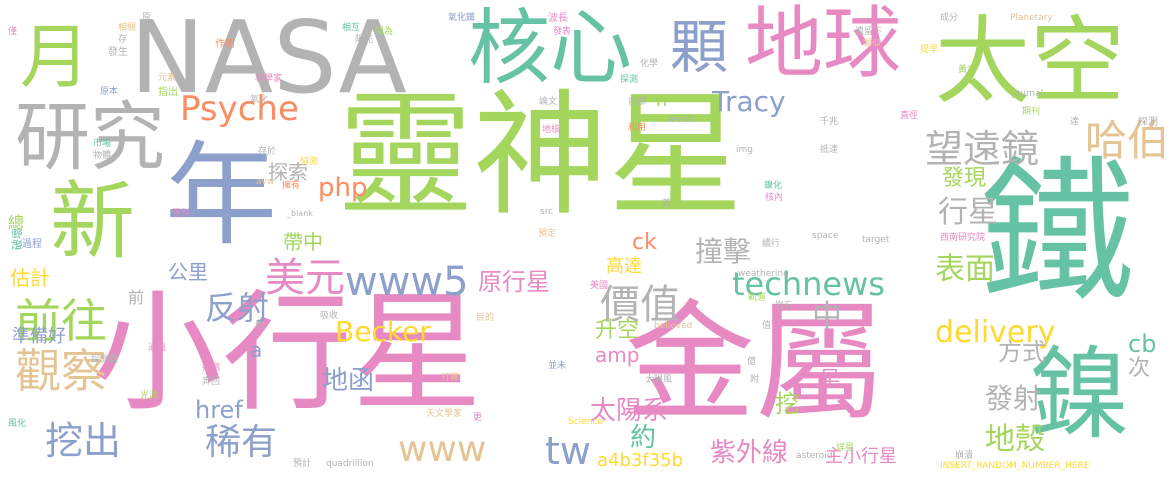  I want to click on word-jinshu: 金屬, so click(755, 363).